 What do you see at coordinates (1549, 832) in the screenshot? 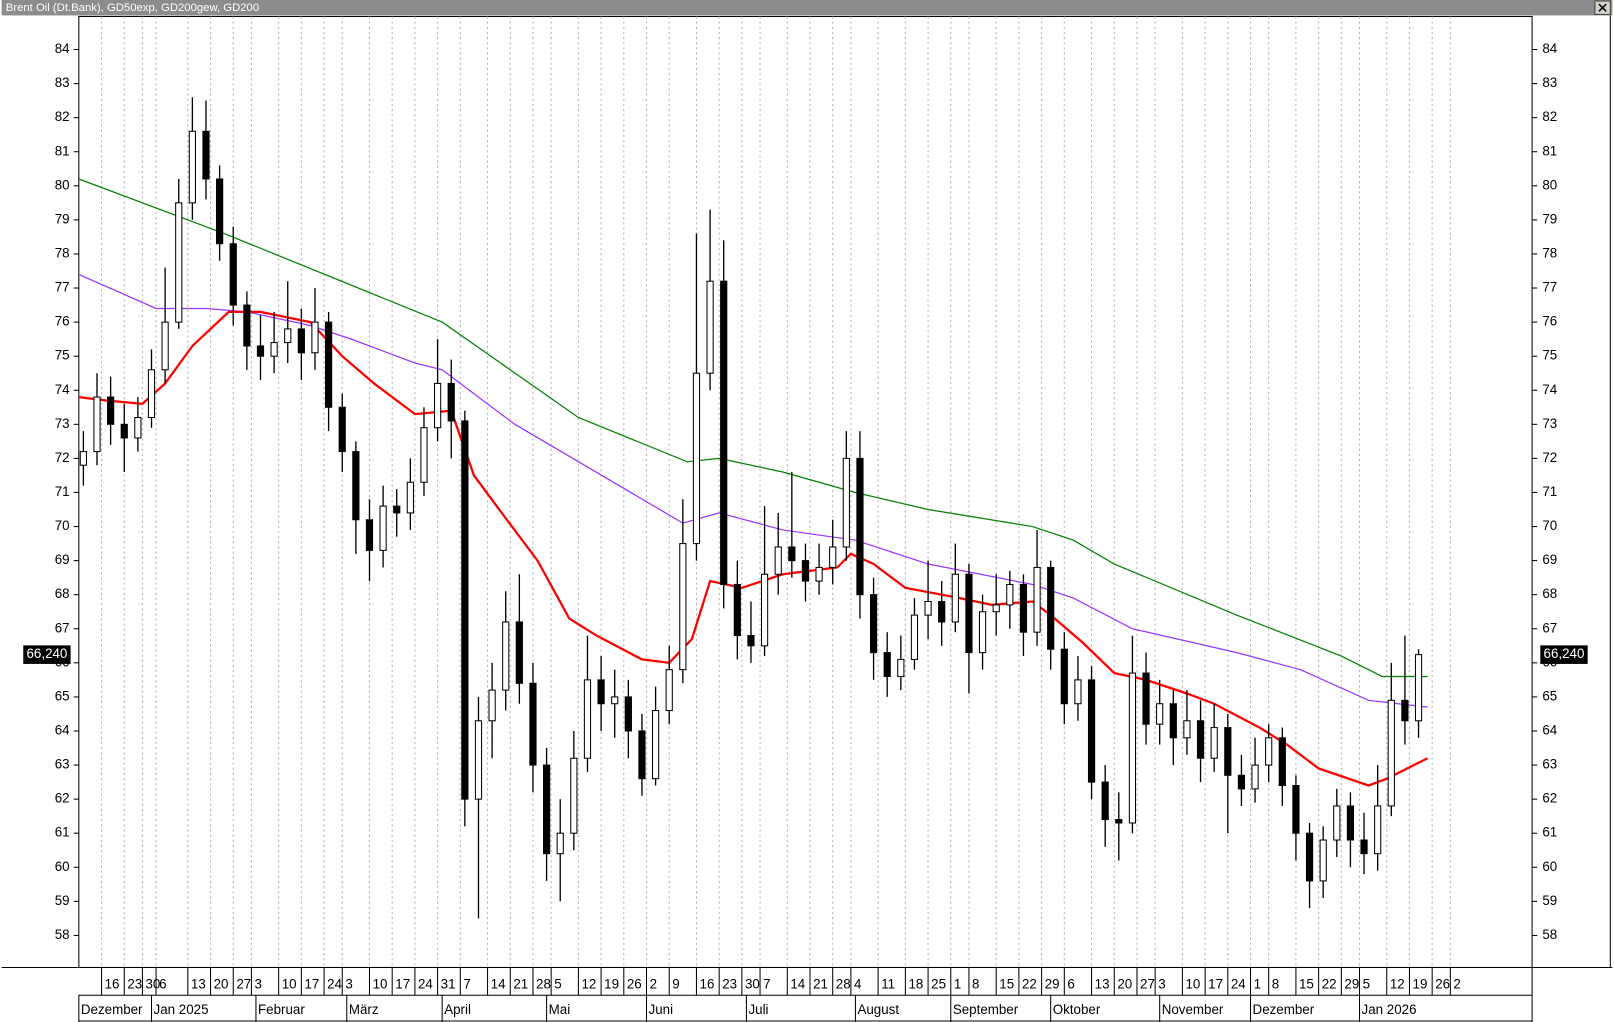
I see `y-tick-label: 61` at bounding box center [1549, 832].